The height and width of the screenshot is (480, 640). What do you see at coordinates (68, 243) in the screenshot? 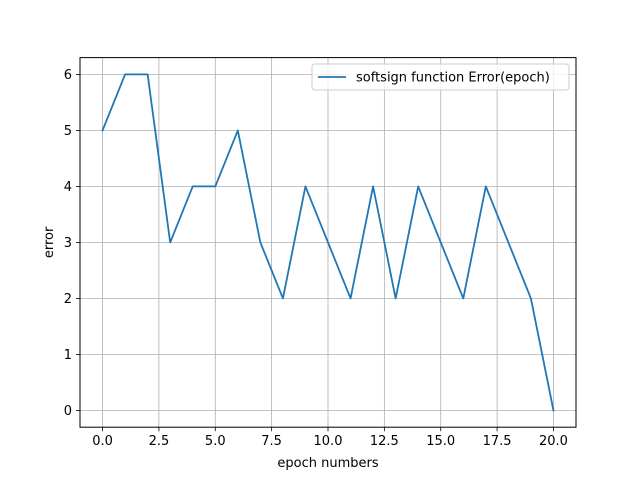
I see `y-tick-label: 3` at bounding box center [68, 243].